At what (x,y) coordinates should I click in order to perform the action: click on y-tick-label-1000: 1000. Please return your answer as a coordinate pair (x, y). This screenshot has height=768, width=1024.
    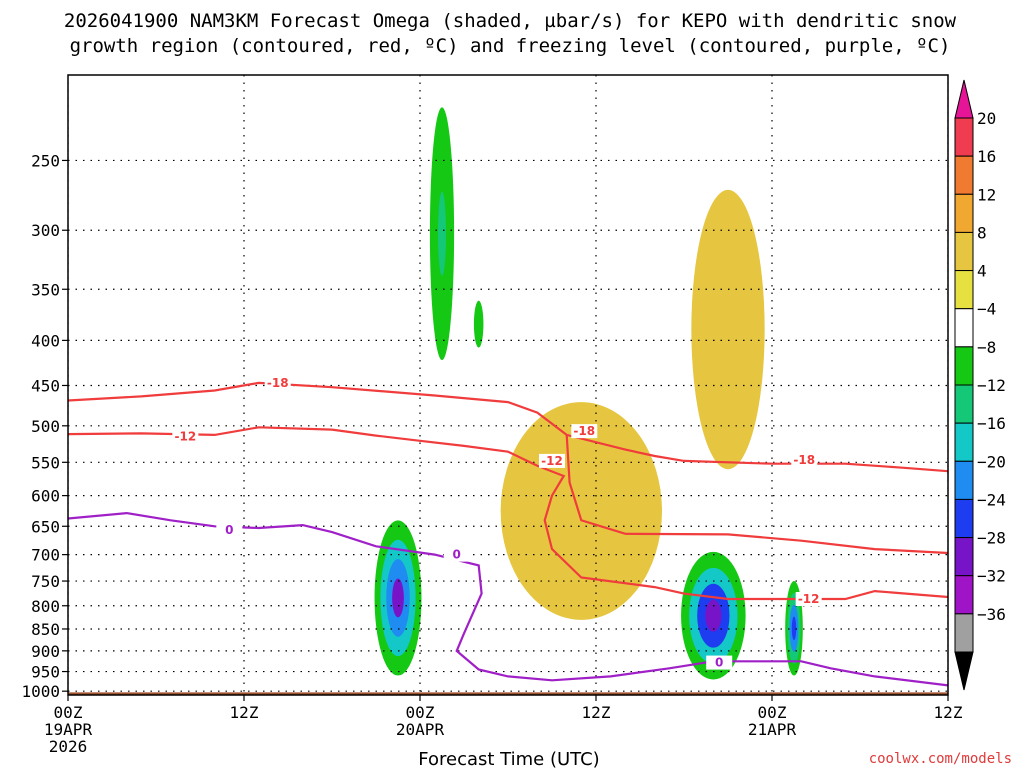
    Looking at the image, I should click on (40, 691).